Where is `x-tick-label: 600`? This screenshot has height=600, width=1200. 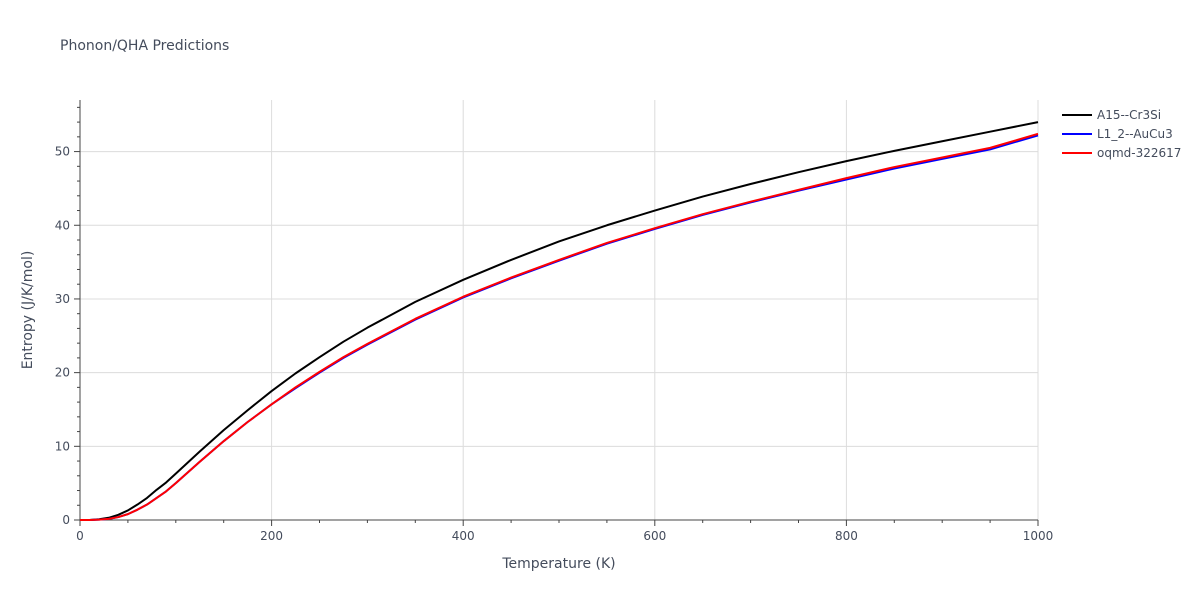 x-tick-label: 600 is located at coordinates (654, 536).